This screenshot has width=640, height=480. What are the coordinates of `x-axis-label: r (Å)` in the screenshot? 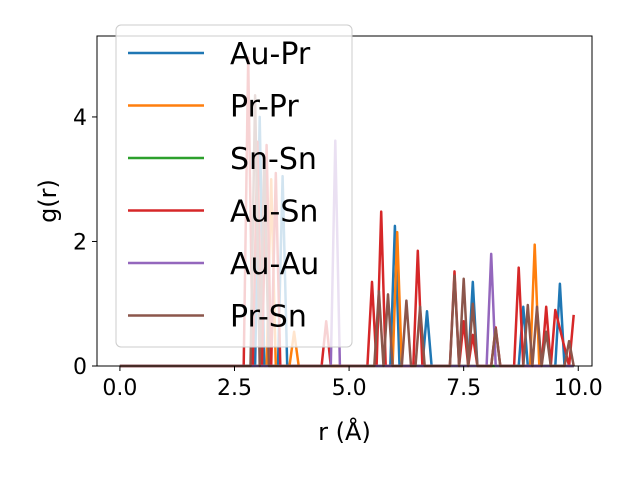 It's located at (344, 431).